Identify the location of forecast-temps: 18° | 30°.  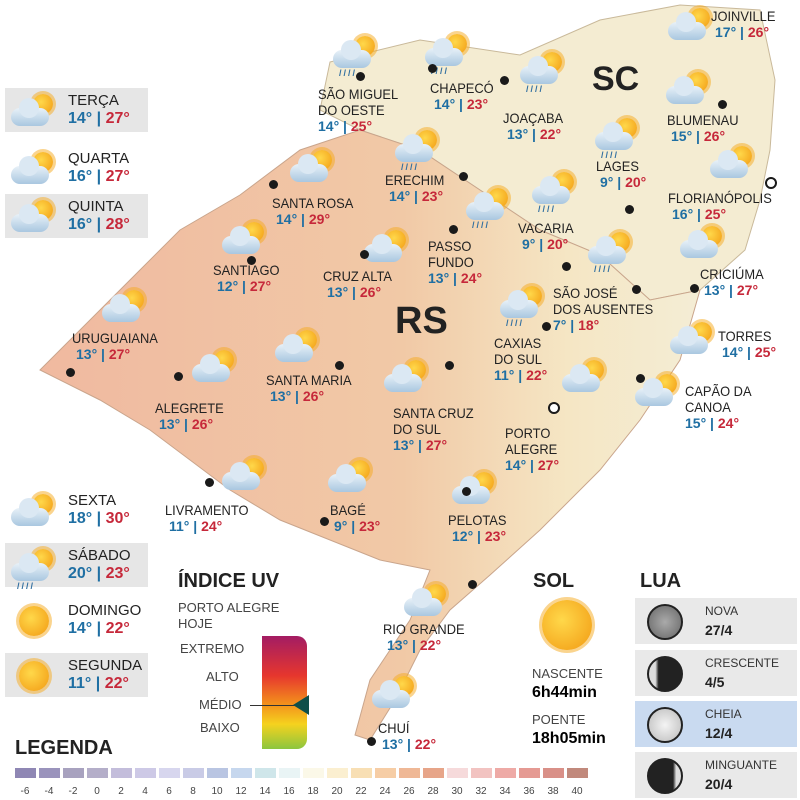
(99, 518).